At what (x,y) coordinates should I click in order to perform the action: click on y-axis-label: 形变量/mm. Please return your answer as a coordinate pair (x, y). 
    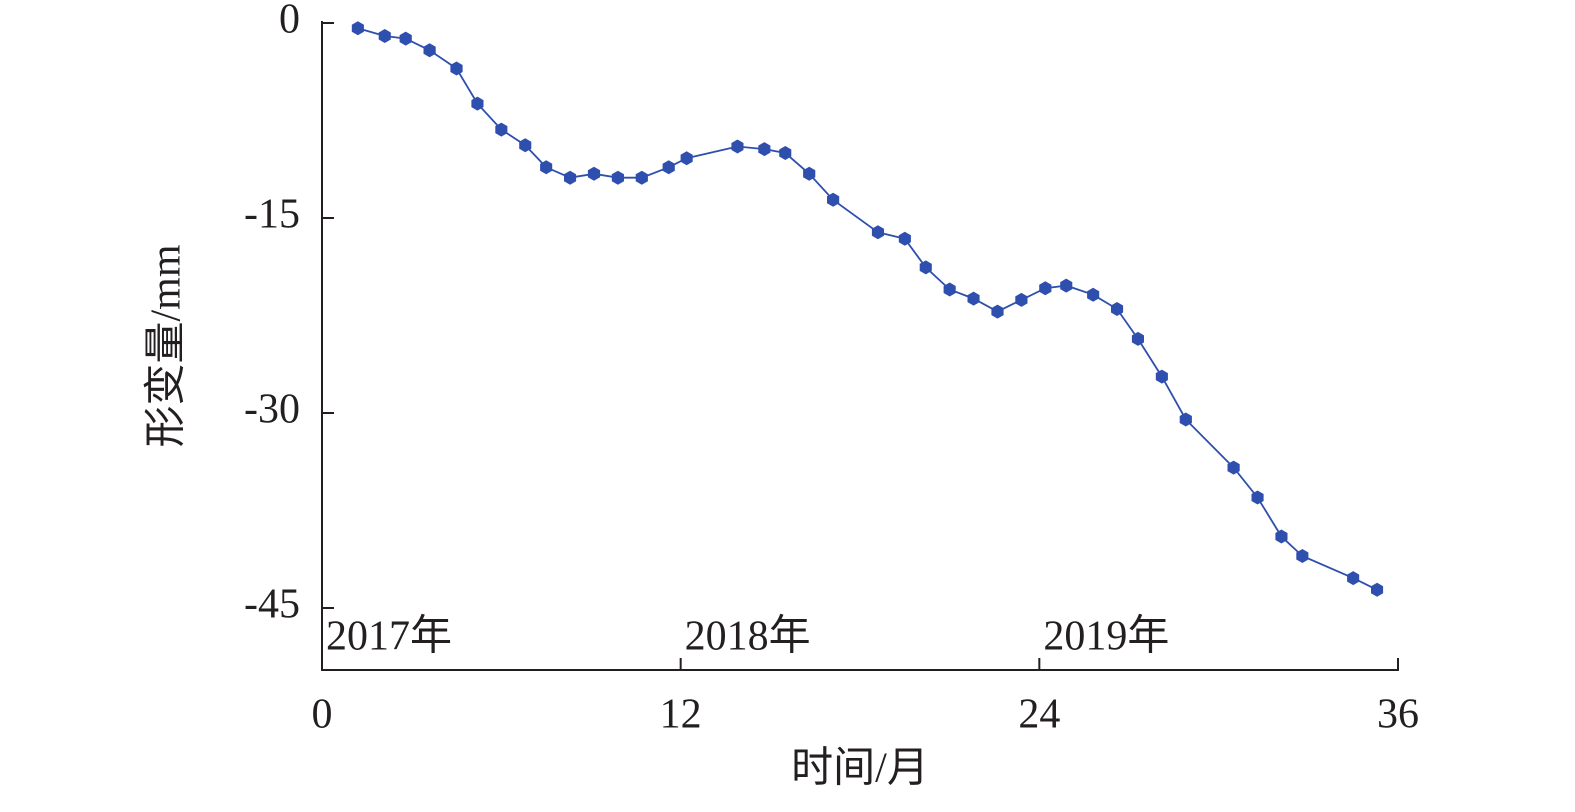
    Looking at the image, I should click on (166, 345).